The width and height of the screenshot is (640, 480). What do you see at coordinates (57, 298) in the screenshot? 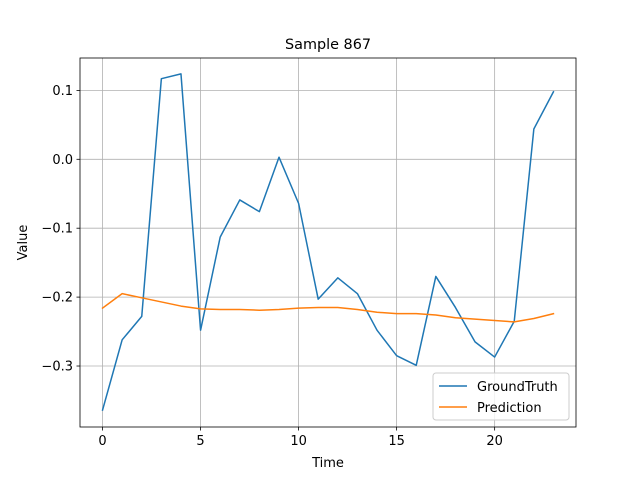
I see `y-tick-label: −0.2` at bounding box center [57, 298].